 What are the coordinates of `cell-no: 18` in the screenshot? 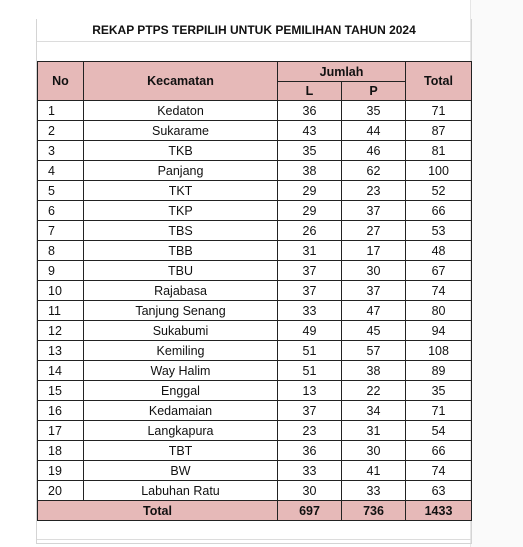 It's located at (60, 450).